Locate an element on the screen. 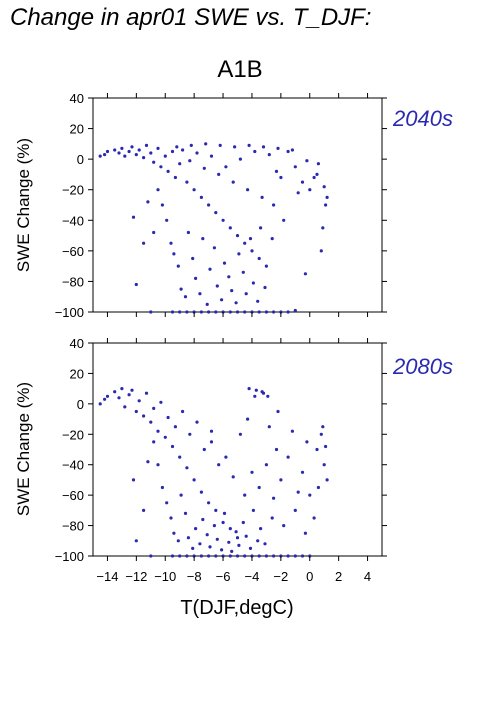 This screenshot has height=709, width=501. x-tick-label: −12 is located at coordinates (136, 576).